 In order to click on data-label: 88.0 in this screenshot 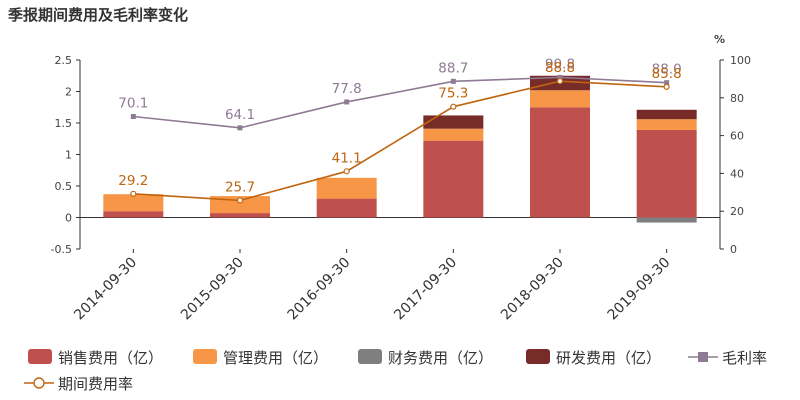, I will do `click(667, 70)`.